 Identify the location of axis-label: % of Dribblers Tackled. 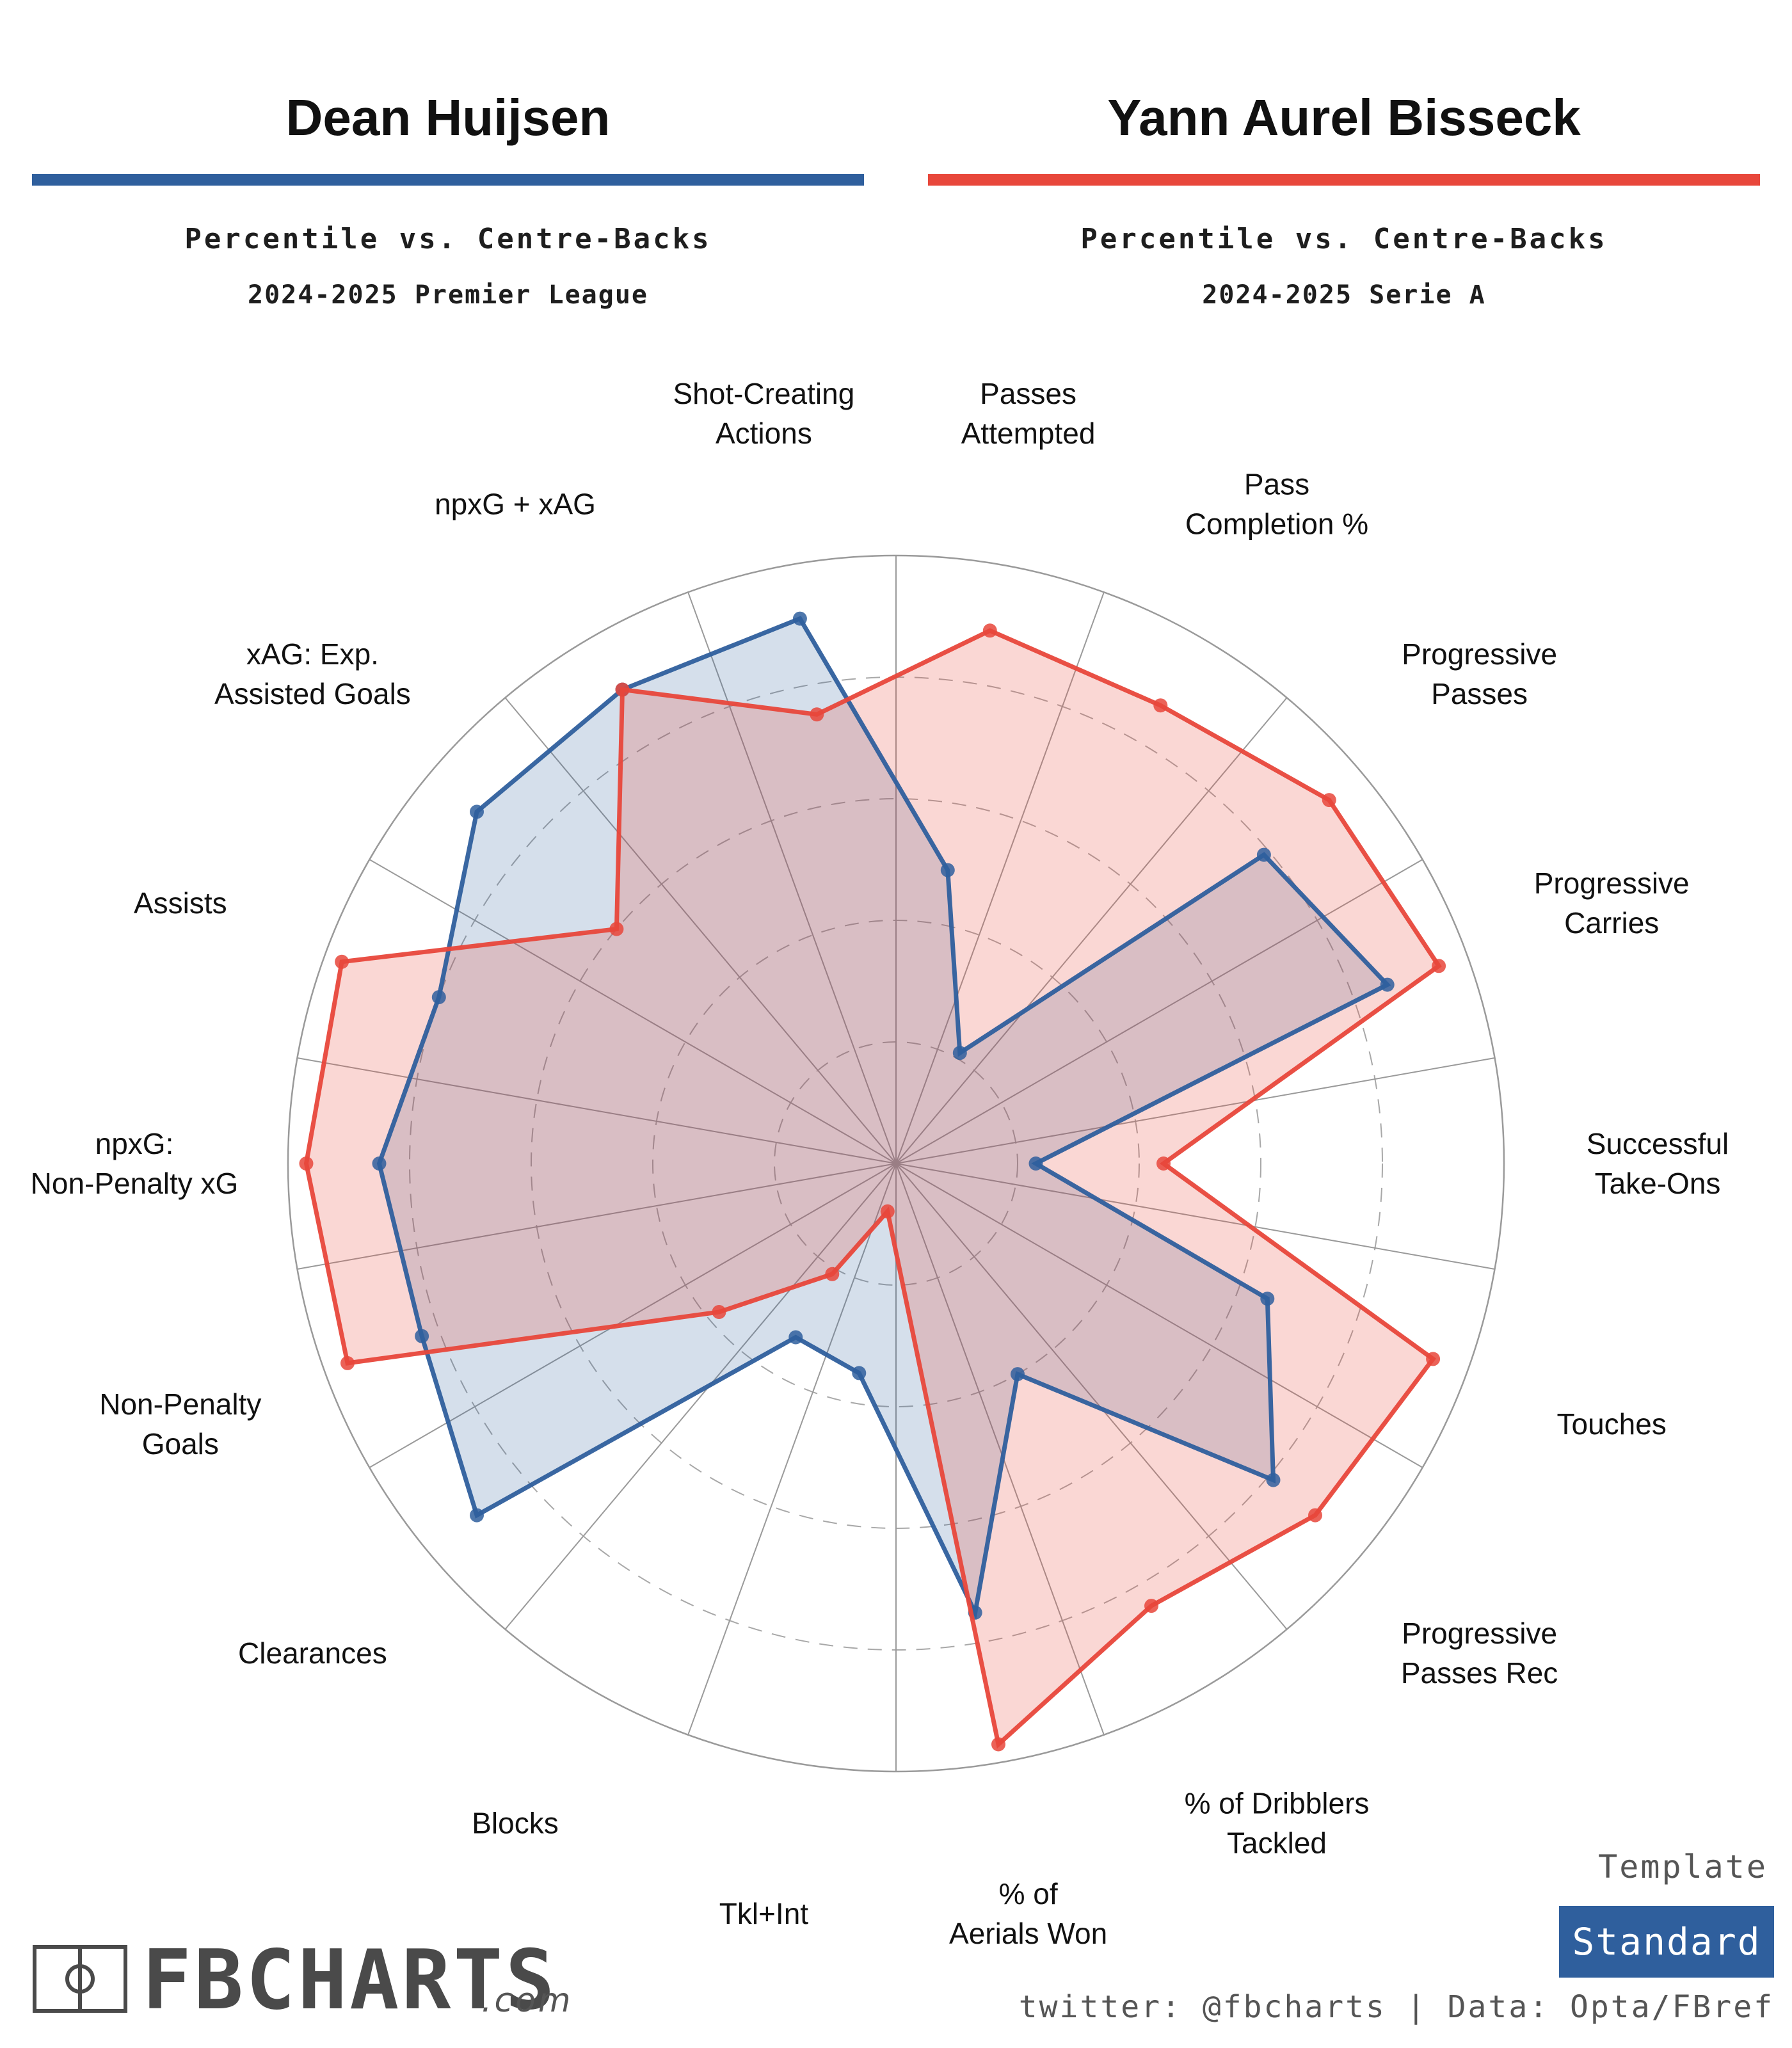
(1277, 1823).